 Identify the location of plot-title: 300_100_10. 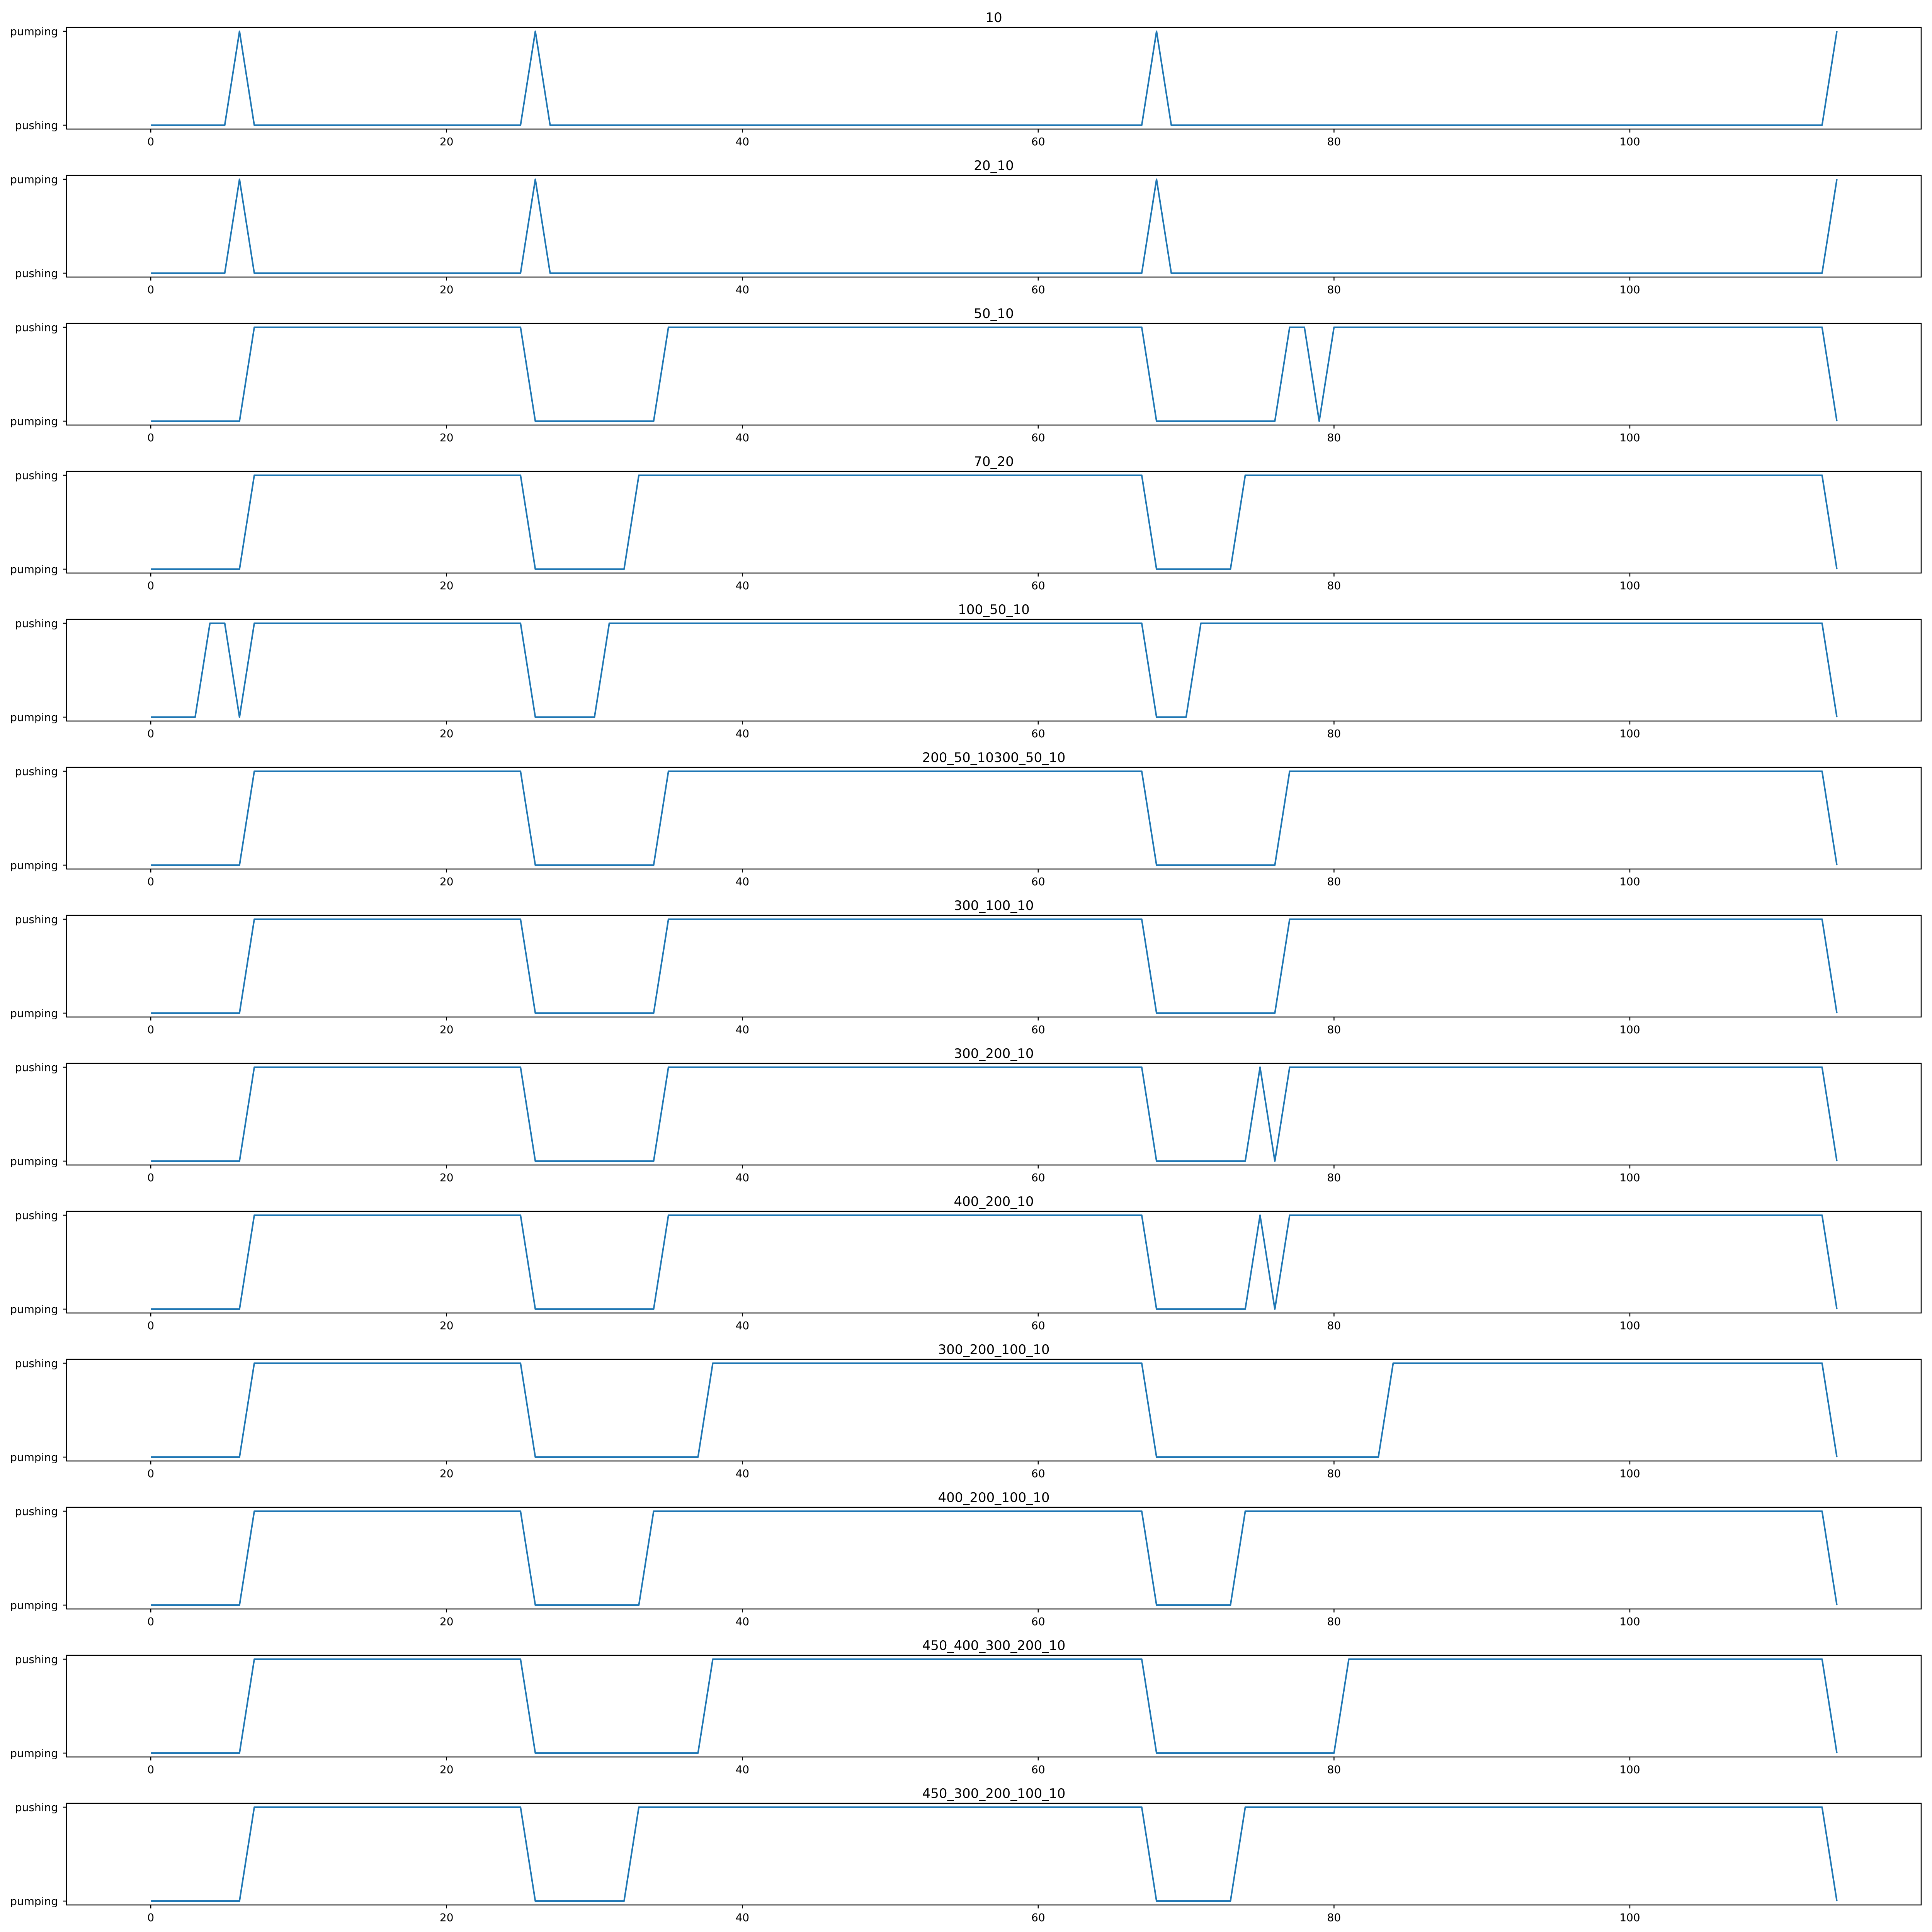
(994, 906).